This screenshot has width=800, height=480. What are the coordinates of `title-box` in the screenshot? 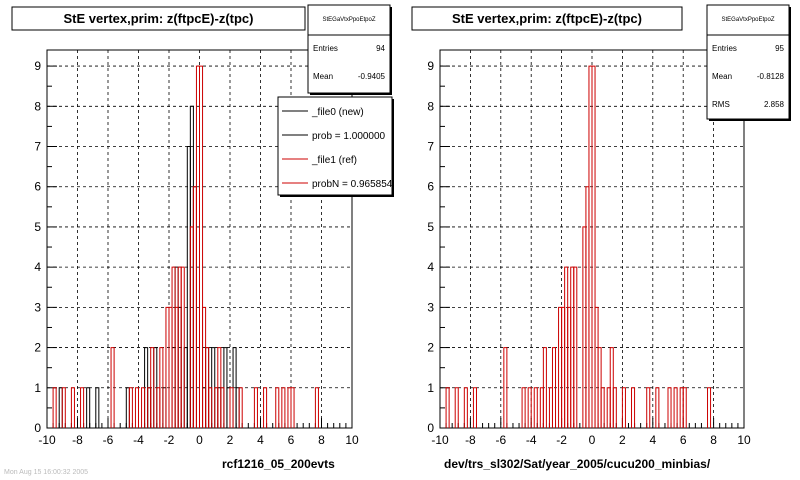 It's located at (547, 18).